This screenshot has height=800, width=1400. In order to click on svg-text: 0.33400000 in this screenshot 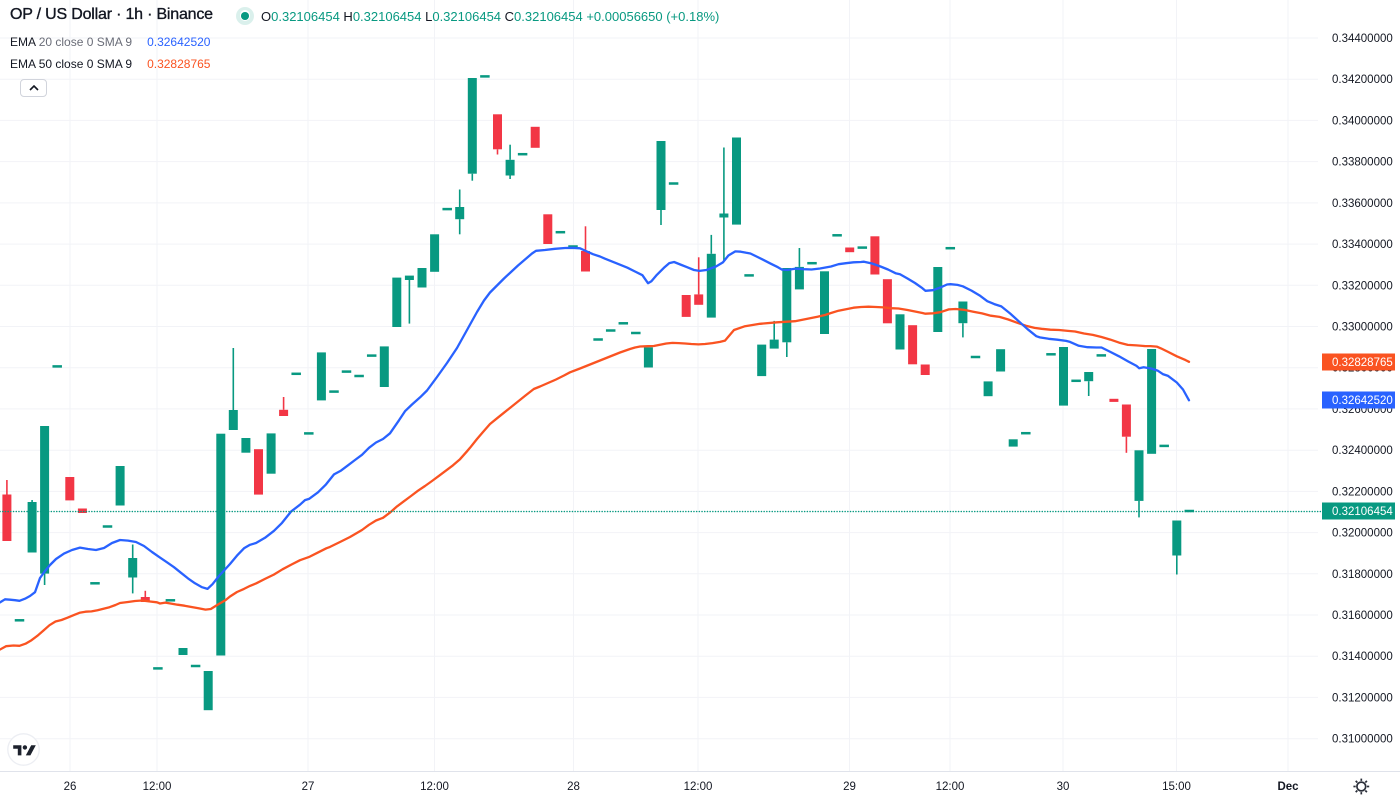, I will do `click(1362, 245)`.